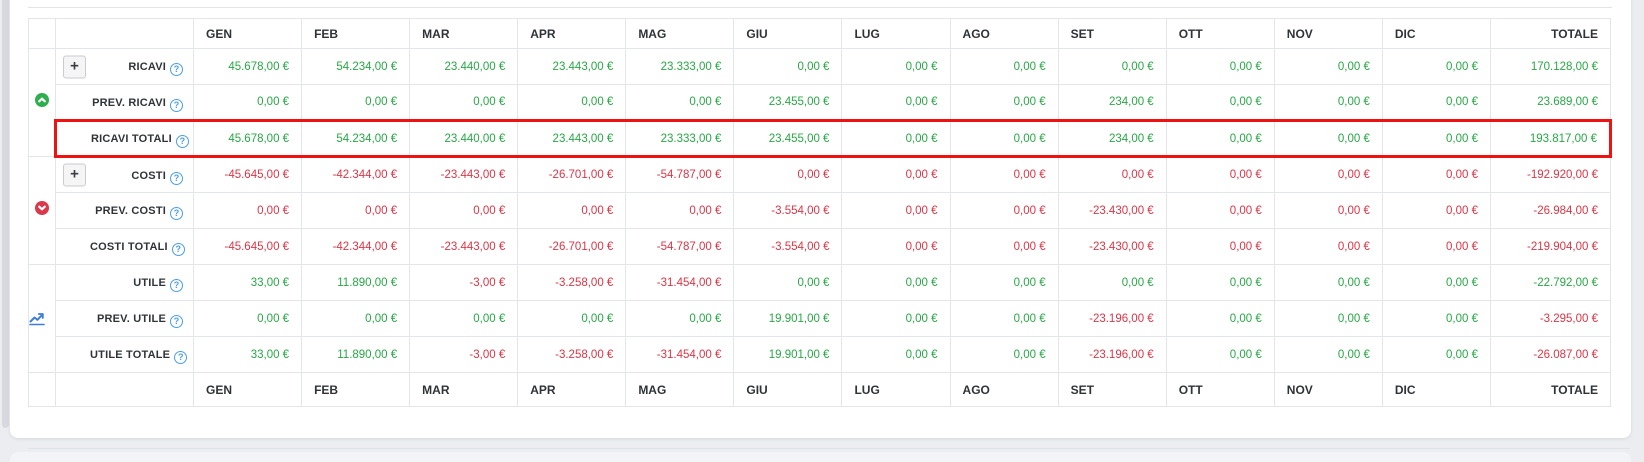 The width and height of the screenshot is (1644, 462). What do you see at coordinates (124, 210) in the screenshot?
I see `row-label-cell: PREV. COSTI?` at bounding box center [124, 210].